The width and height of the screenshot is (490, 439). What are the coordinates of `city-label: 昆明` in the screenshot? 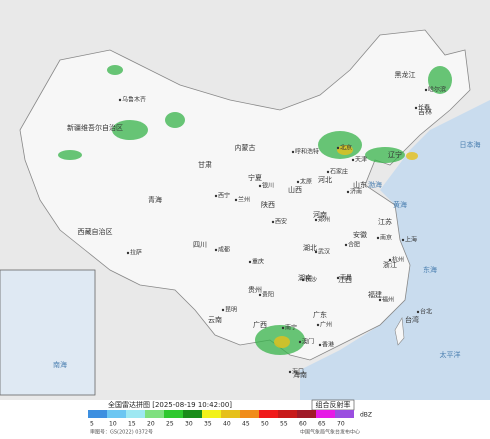 It's located at (231, 310).